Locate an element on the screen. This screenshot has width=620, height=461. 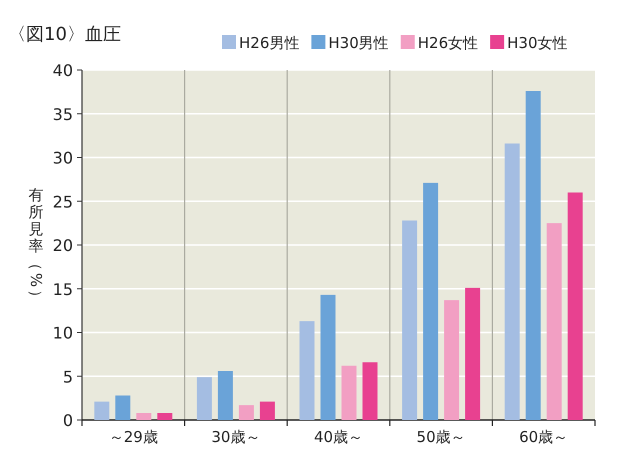
chart-title: 〈図10〉血圧 is located at coordinates (64, 34).